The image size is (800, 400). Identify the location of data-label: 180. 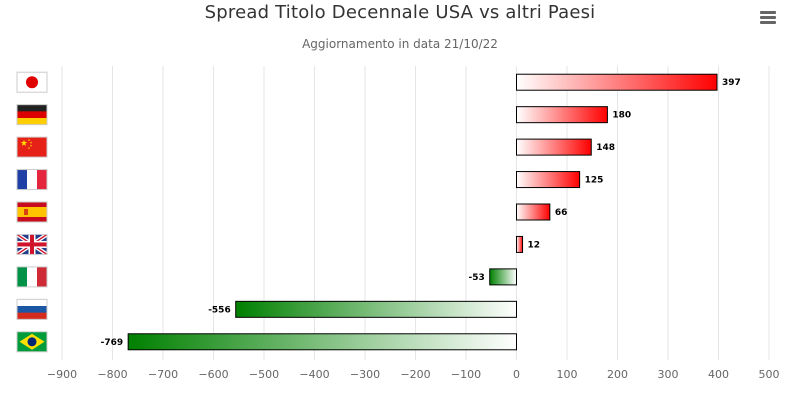
(621, 116).